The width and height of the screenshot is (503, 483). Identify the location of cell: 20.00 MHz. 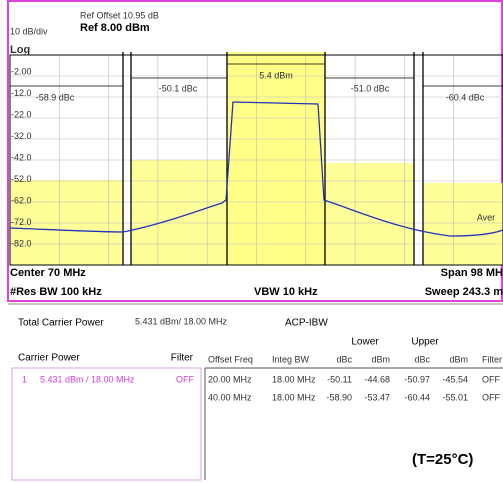
(230, 379).